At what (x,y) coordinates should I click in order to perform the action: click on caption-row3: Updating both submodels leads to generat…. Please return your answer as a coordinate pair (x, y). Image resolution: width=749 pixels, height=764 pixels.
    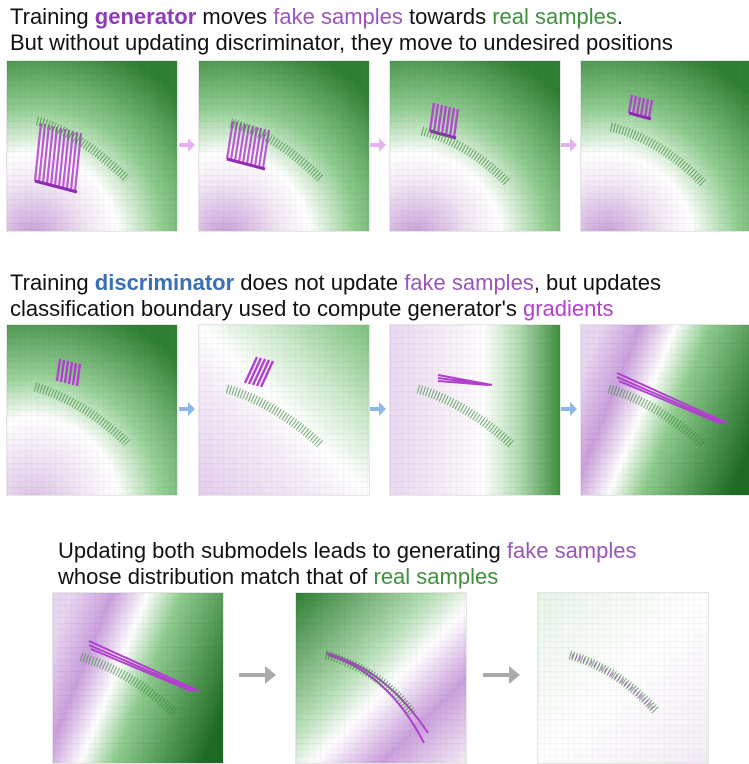
    Looking at the image, I should click on (347, 564).